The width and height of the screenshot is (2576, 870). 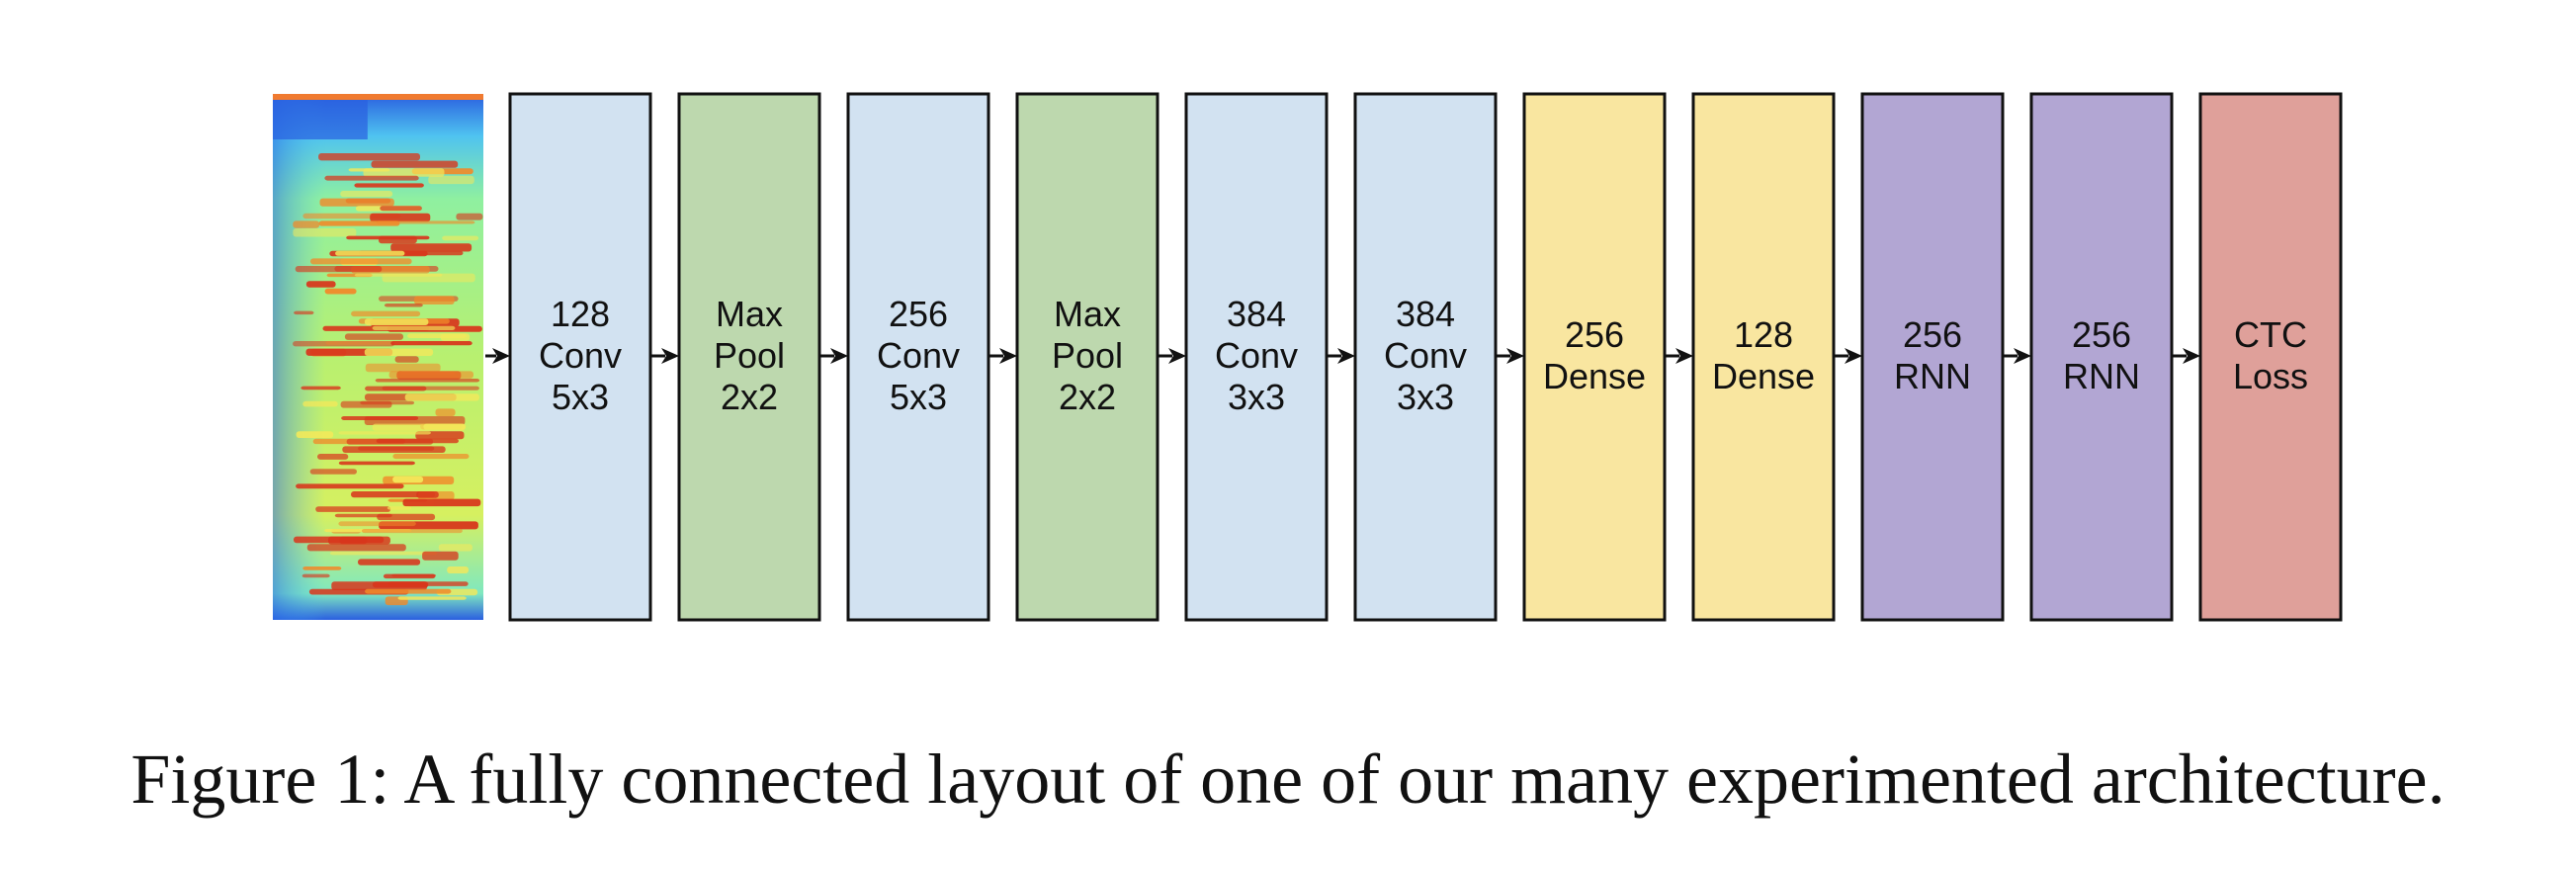 I want to click on spectrogram-icon, so click(x=378, y=357).